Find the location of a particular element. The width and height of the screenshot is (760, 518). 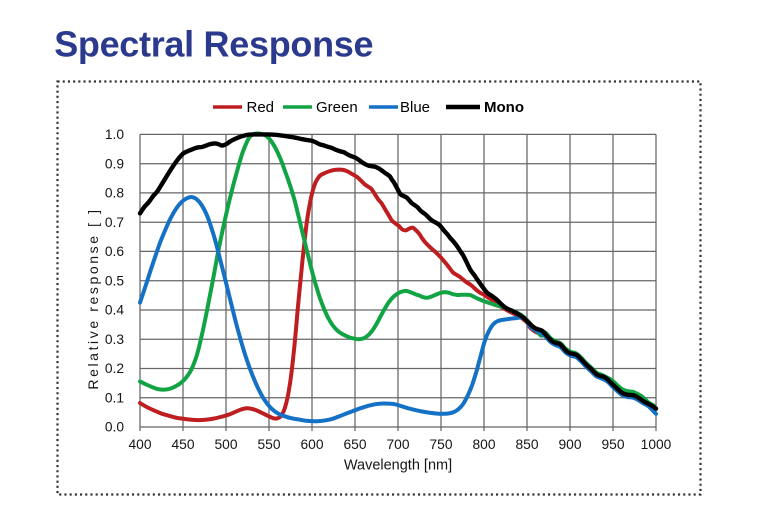

svg-text: 0.3 is located at coordinates (115, 339).